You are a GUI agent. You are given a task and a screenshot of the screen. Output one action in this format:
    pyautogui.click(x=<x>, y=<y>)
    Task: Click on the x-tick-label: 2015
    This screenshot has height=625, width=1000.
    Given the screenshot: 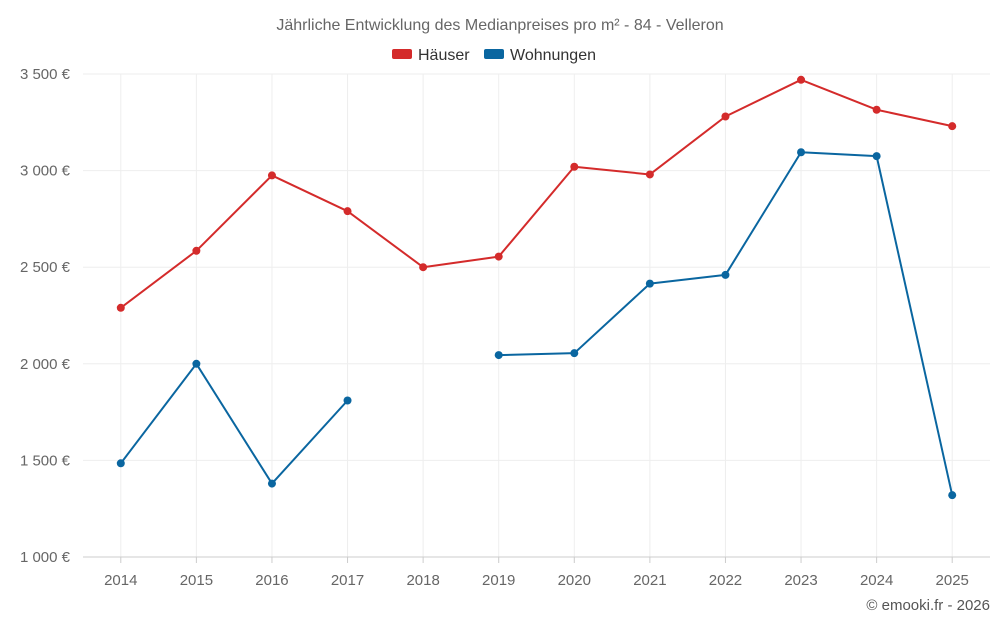 What is the action you would take?
    pyautogui.click(x=196, y=580)
    